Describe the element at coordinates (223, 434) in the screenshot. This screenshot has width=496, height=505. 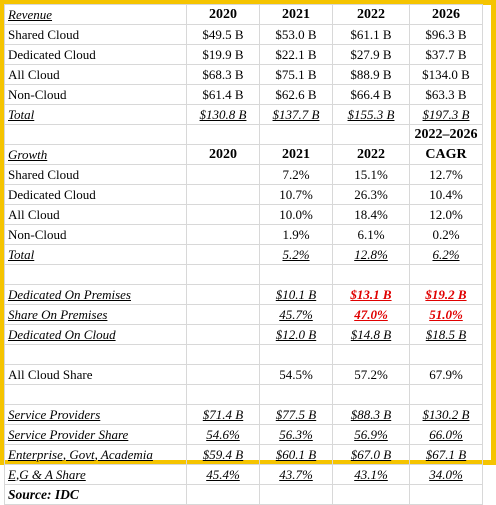
I see `cell: 54.6%` at that location.